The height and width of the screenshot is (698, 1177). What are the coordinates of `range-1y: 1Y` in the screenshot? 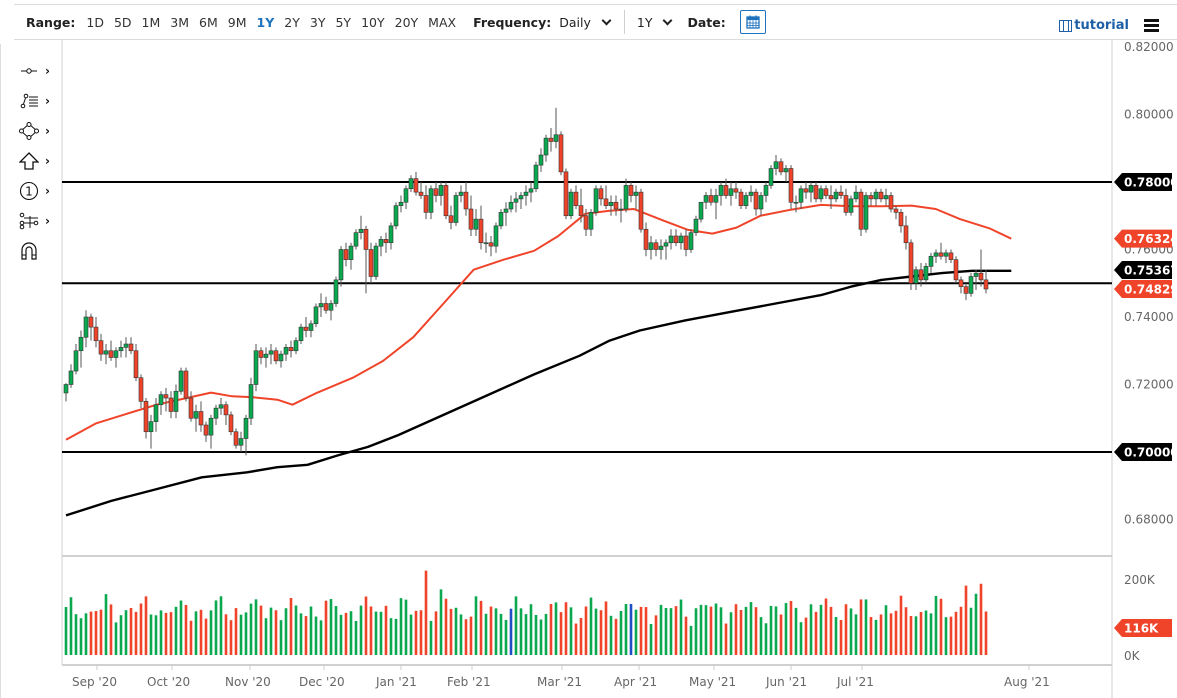 It's located at (265, 22).